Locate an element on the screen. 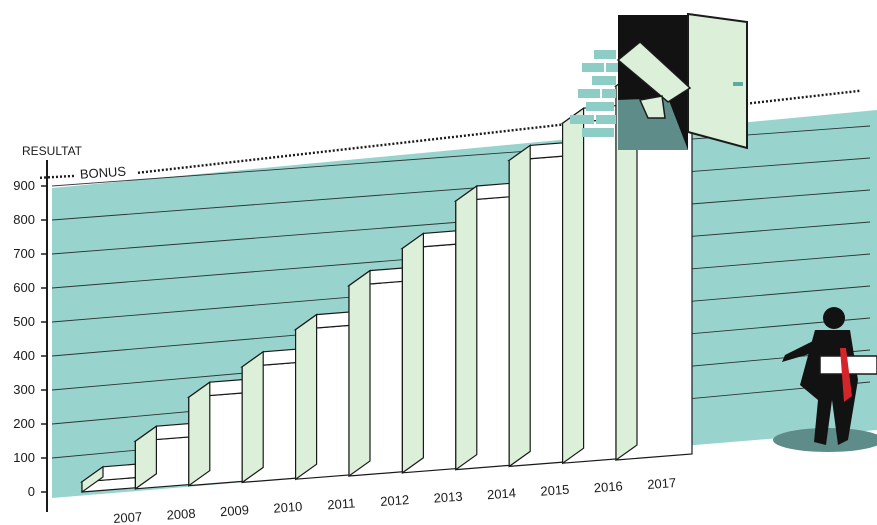  bonus-line-segment is located at coordinates (58, 176).